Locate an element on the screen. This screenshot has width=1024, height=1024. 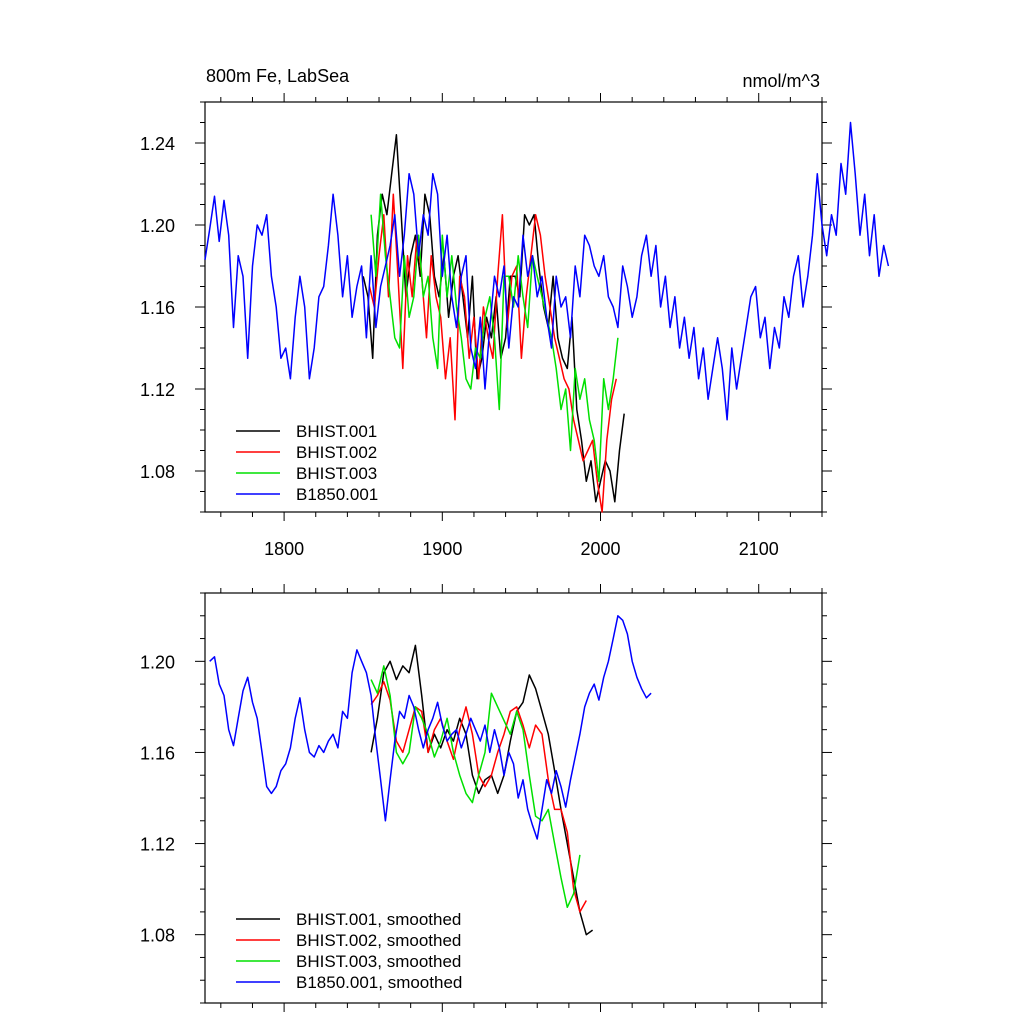
x-tick-label: 2000 is located at coordinates (600, 549).